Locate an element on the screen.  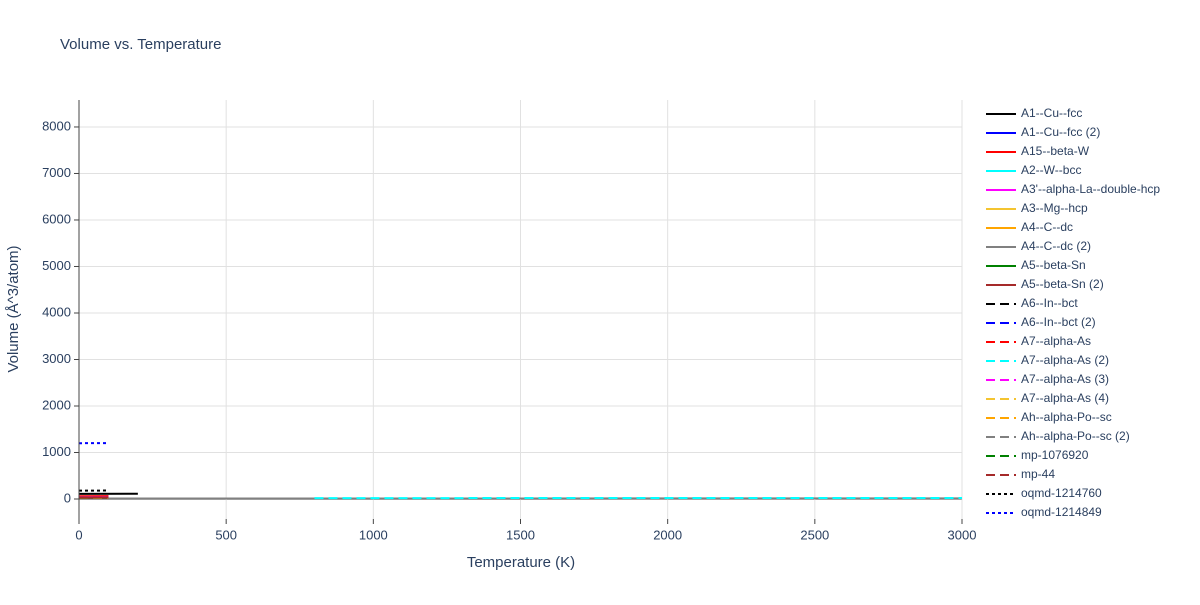
y-tick-label: 3000 is located at coordinates (56, 358).